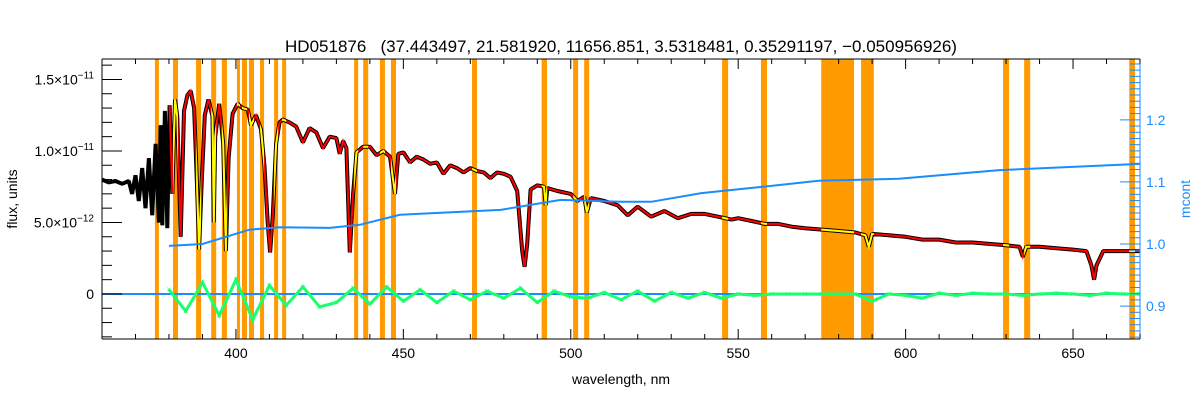  Describe the element at coordinates (1156, 306) in the screenshot. I see `y2-tick-label: 0.9` at that location.